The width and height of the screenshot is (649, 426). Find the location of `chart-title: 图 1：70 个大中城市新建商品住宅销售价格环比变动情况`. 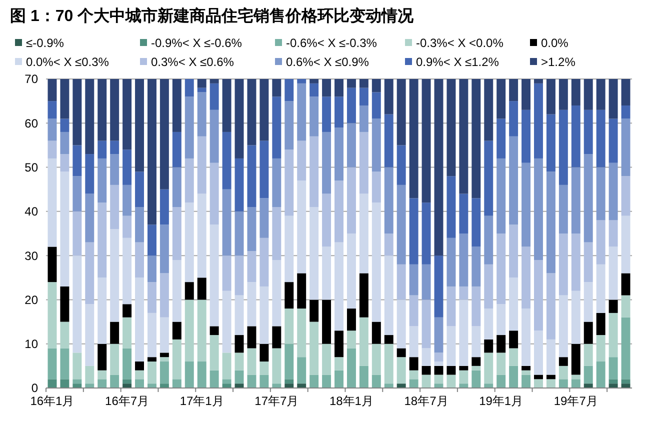

chart-title: 图 1：70 个大中城市新建商品住宅销售价格环比变动情况 is located at coordinates (212, 15).